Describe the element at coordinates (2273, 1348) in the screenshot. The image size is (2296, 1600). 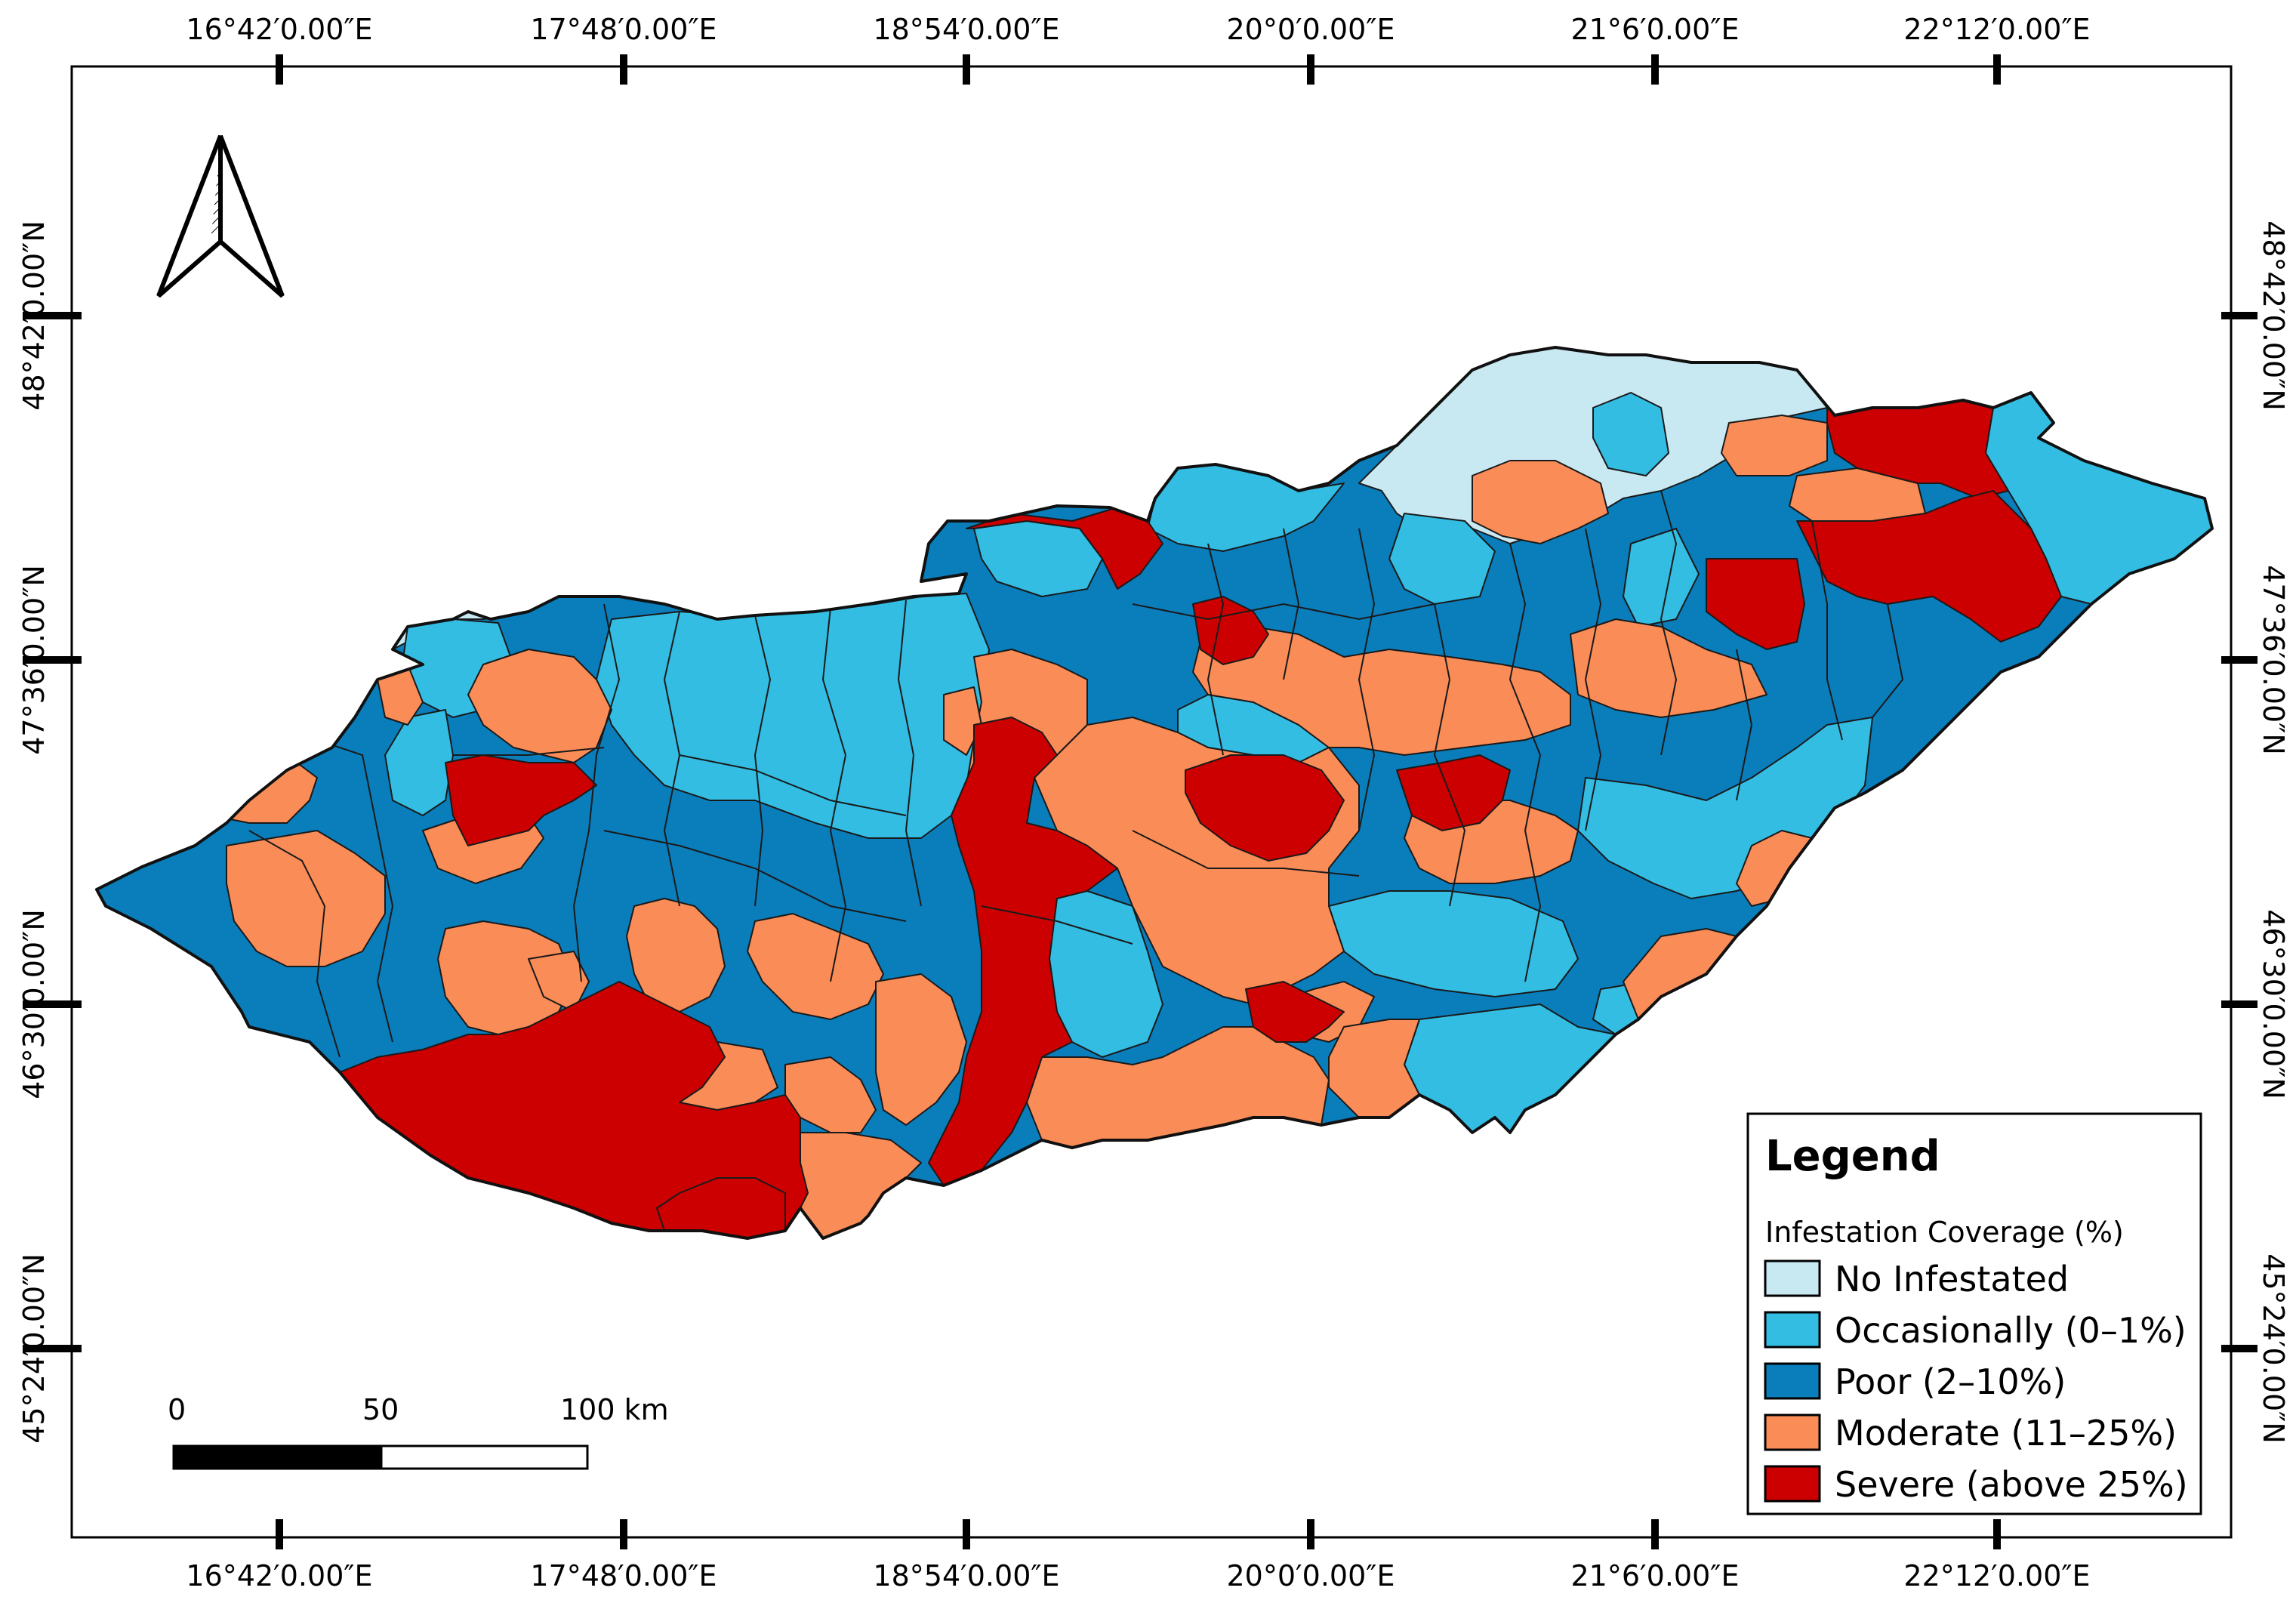
I see `lat-label-right: 45°24′0.00″N` at that location.